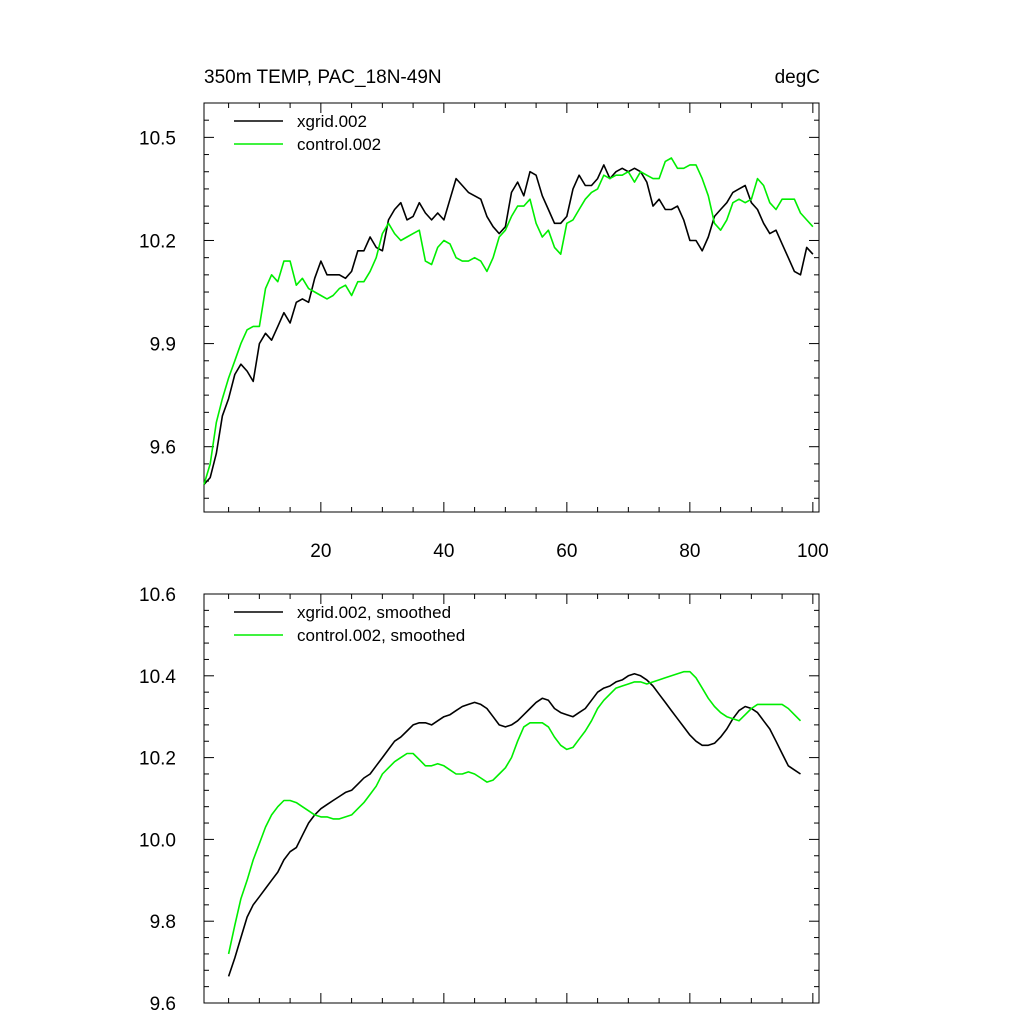  What do you see at coordinates (332, 121) in the screenshot?
I see `legend-label-xgrid: xgrid.002` at bounding box center [332, 121].